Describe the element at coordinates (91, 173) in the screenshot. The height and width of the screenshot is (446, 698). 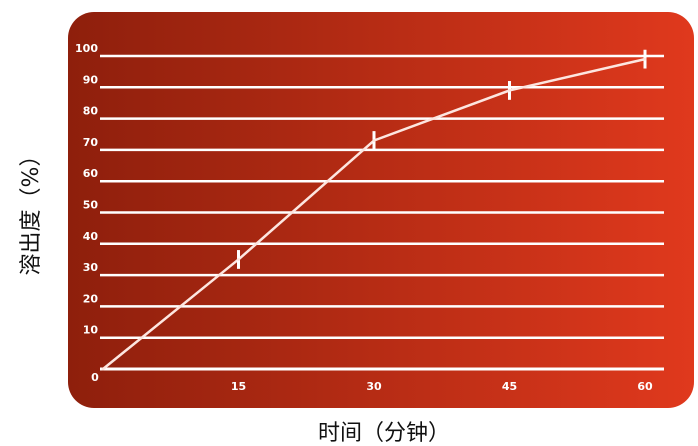
I see `y-tick-label-60: 60` at that location.